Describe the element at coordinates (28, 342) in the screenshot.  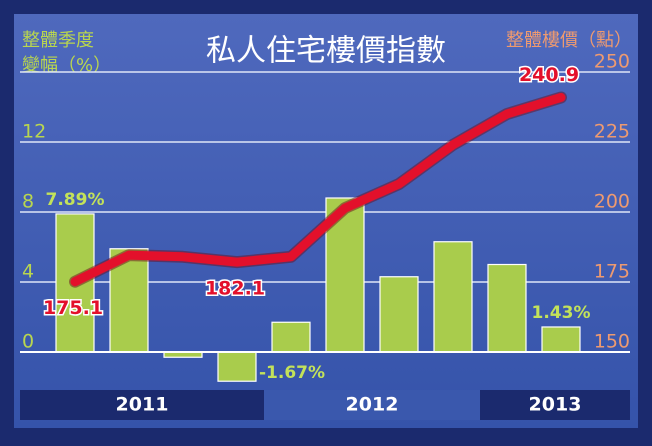
I see `y-tick-label: 0` at that location.